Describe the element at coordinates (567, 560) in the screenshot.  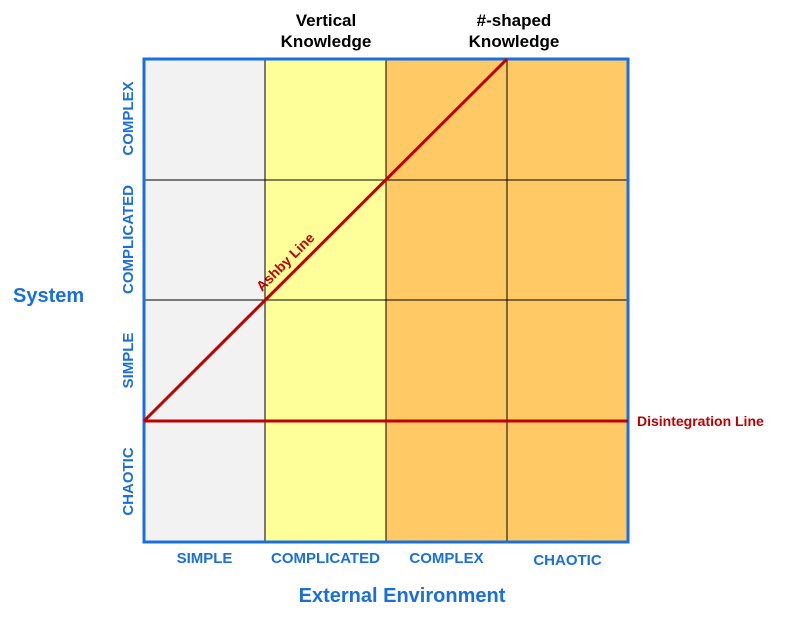
I see `x-label-chaotic: CHAOTIC` at that location.